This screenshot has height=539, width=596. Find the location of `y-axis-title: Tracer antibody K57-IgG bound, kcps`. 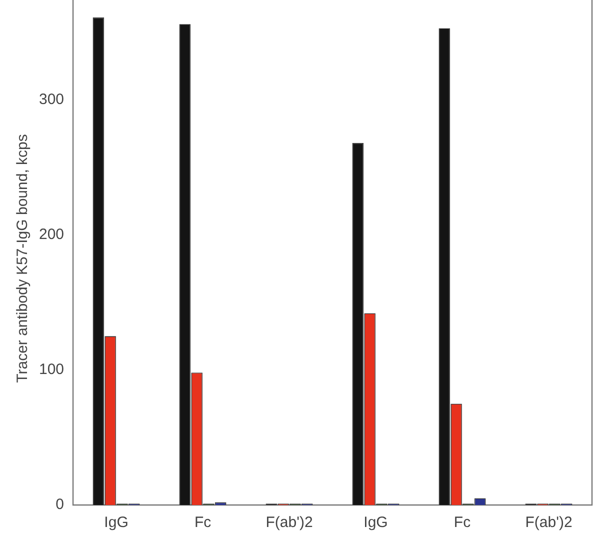

y-axis-title: Tracer antibody K57-IgG bound, kcps is located at coordinates (23, 258).